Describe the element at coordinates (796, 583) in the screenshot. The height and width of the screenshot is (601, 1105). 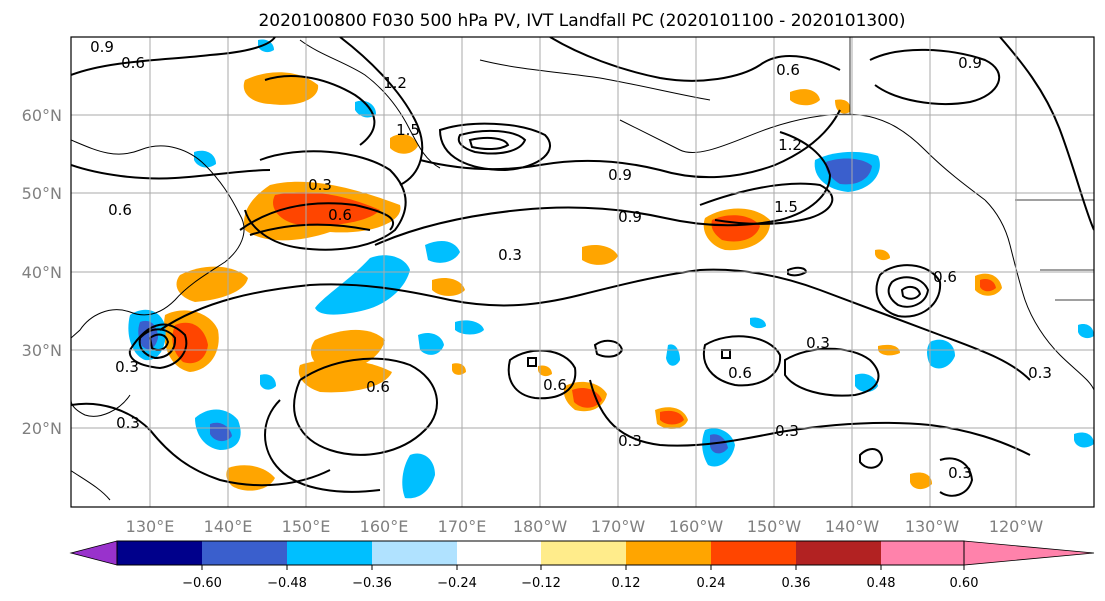
I see `colorbar-tick-label: 0.36` at that location.